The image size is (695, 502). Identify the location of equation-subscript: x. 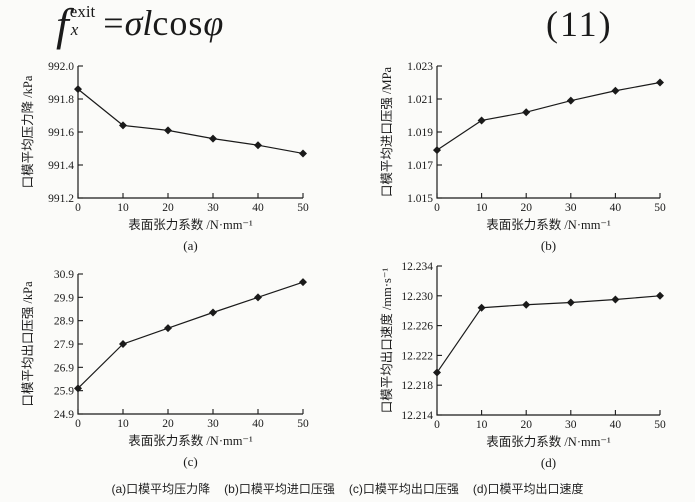
(74, 29).